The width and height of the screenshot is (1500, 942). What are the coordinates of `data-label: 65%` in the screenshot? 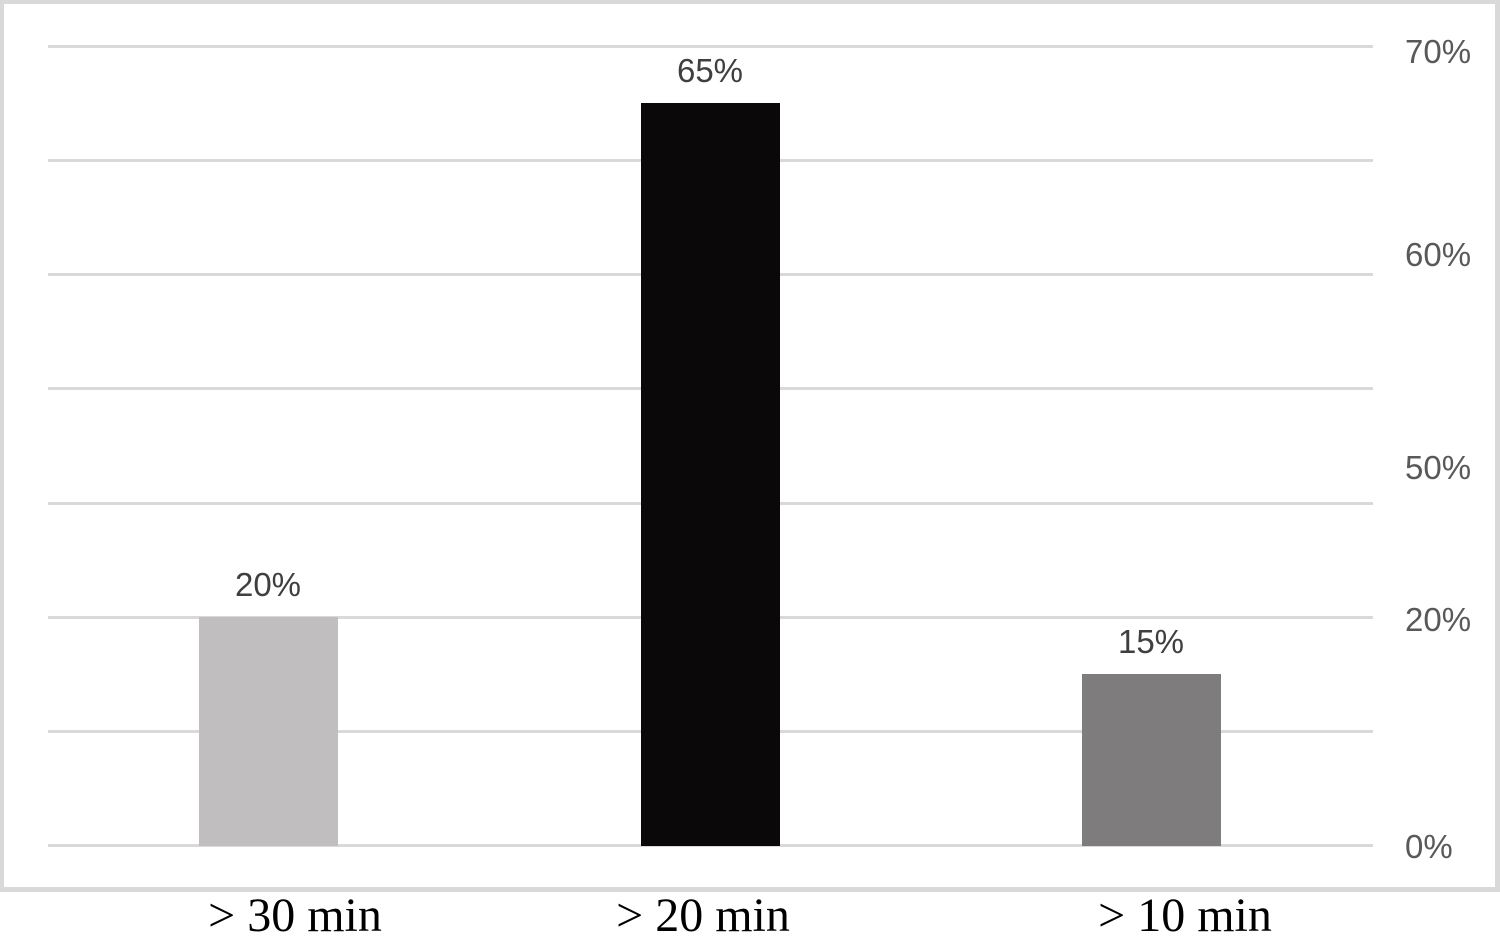 It's located at (710, 70).